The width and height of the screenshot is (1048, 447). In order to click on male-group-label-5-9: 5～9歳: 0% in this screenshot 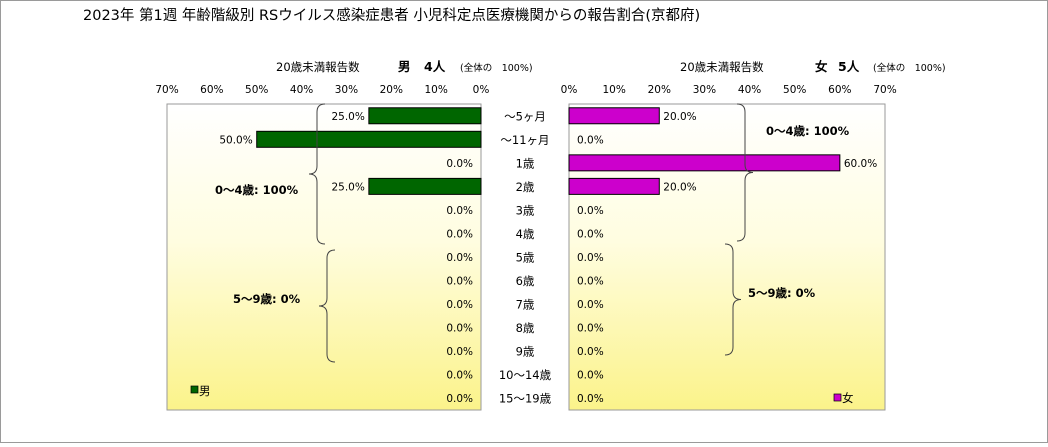, I will do `click(267, 299)`.